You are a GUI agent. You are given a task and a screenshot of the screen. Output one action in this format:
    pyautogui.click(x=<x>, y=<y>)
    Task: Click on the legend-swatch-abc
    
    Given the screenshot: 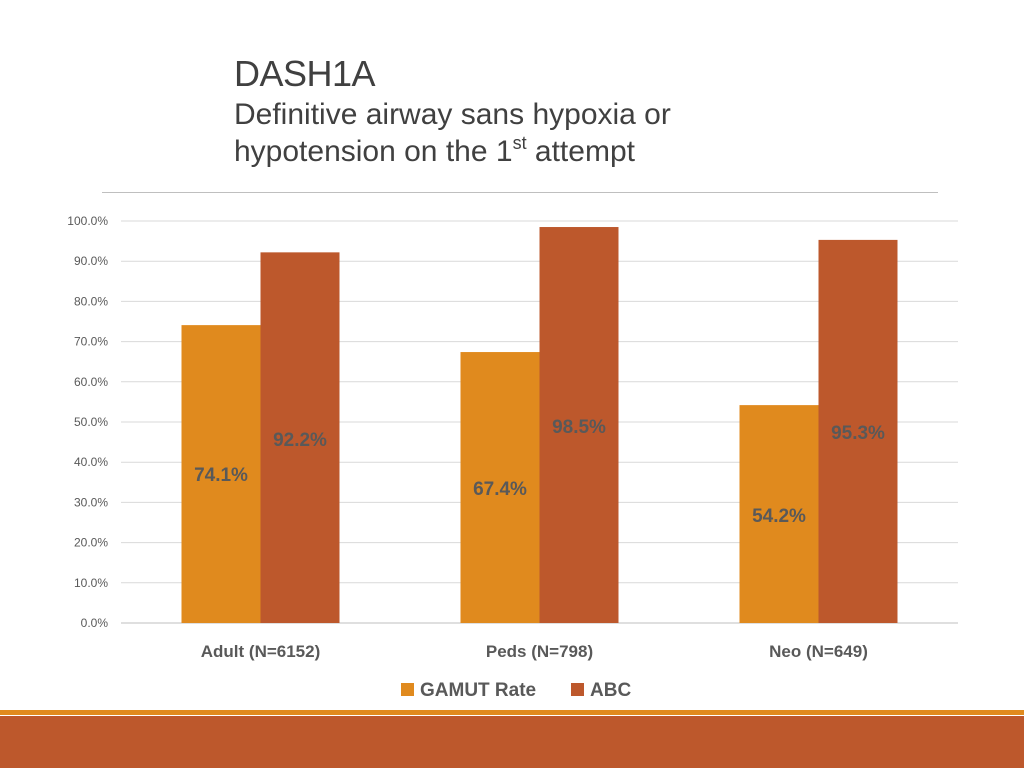 What is the action you would take?
    pyautogui.click(x=577, y=689)
    